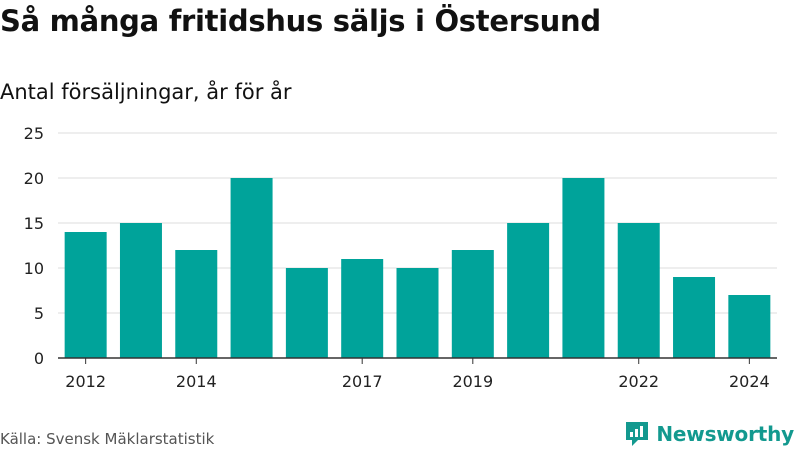 This screenshot has width=800, height=450. What do you see at coordinates (196, 381) in the screenshot?
I see `x-tick-label: 2014` at bounding box center [196, 381].